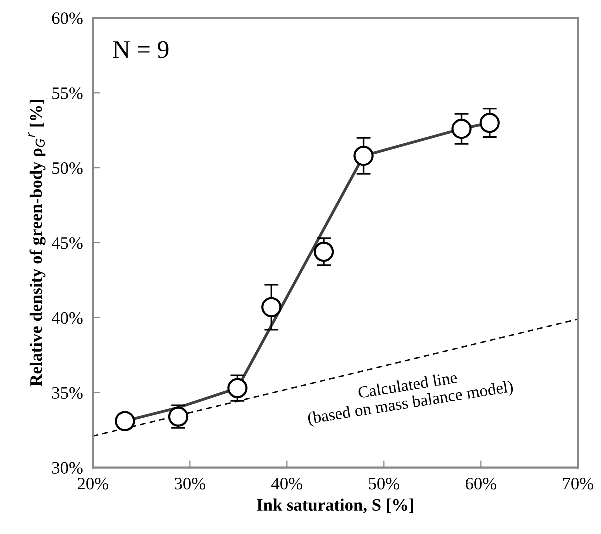 This screenshot has height=534, width=601. I want to click on y-tick-label: 30%, so click(67, 468).